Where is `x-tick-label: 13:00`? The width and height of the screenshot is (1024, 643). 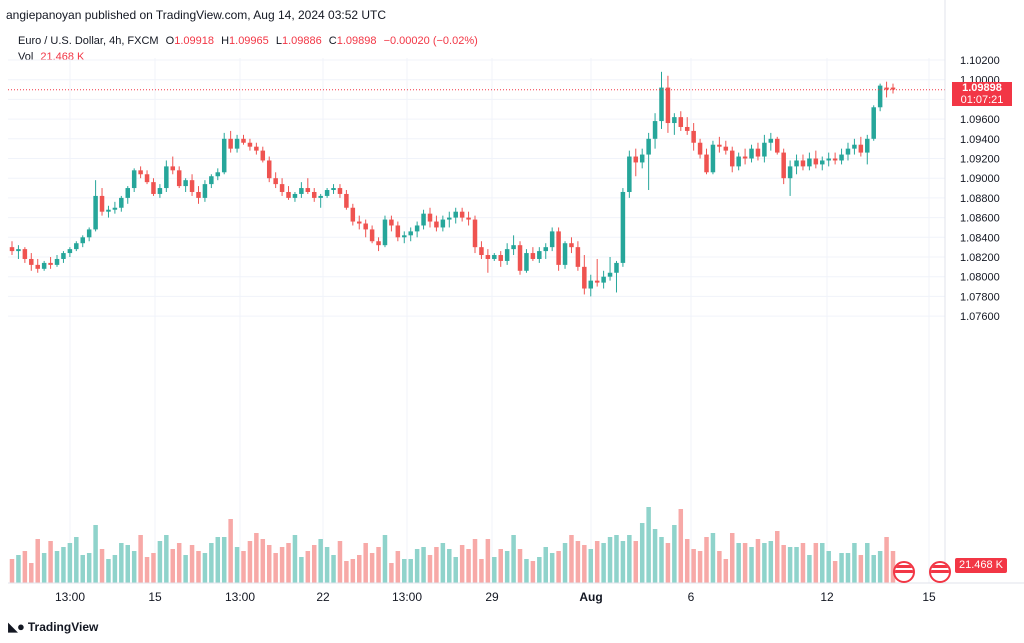
x-tick-label: 13:00 is located at coordinates (70, 597).